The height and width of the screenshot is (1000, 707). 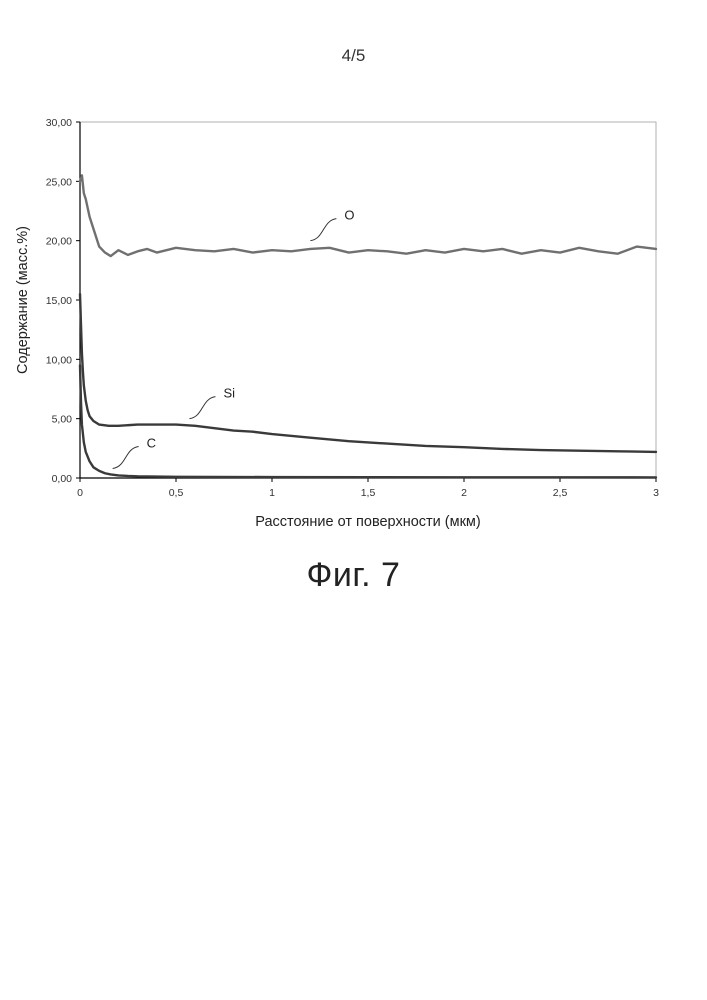 I want to click on y-tick-label: 10,00, so click(x=59, y=360).